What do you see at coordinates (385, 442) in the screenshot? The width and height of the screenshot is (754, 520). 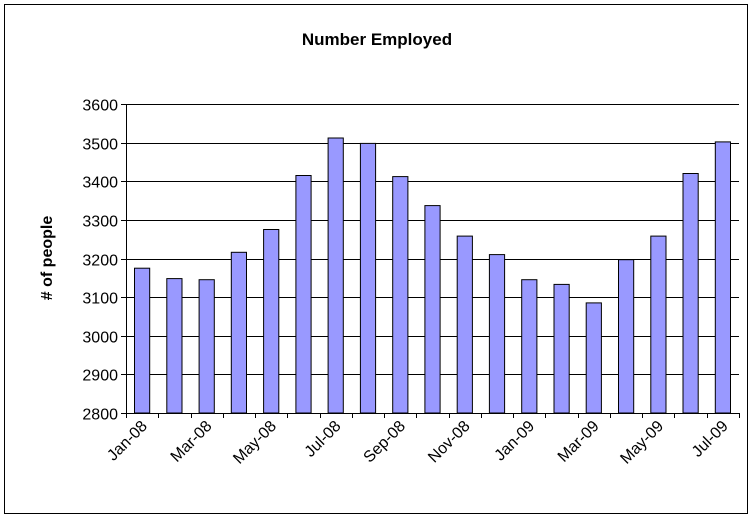 I see `x-tick-label: Sep-08` at bounding box center [385, 442].